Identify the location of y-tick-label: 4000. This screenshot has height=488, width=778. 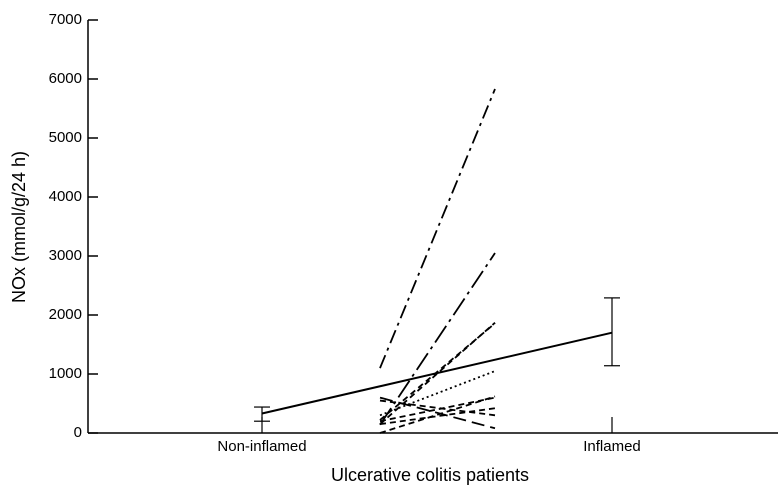
(65, 196).